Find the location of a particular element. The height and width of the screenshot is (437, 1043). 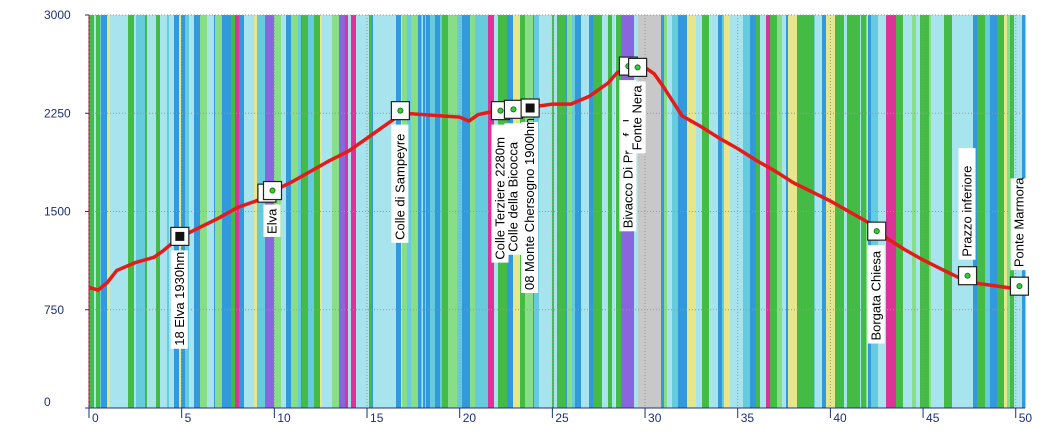

x-tick-label: 10 is located at coordinates (284, 418).